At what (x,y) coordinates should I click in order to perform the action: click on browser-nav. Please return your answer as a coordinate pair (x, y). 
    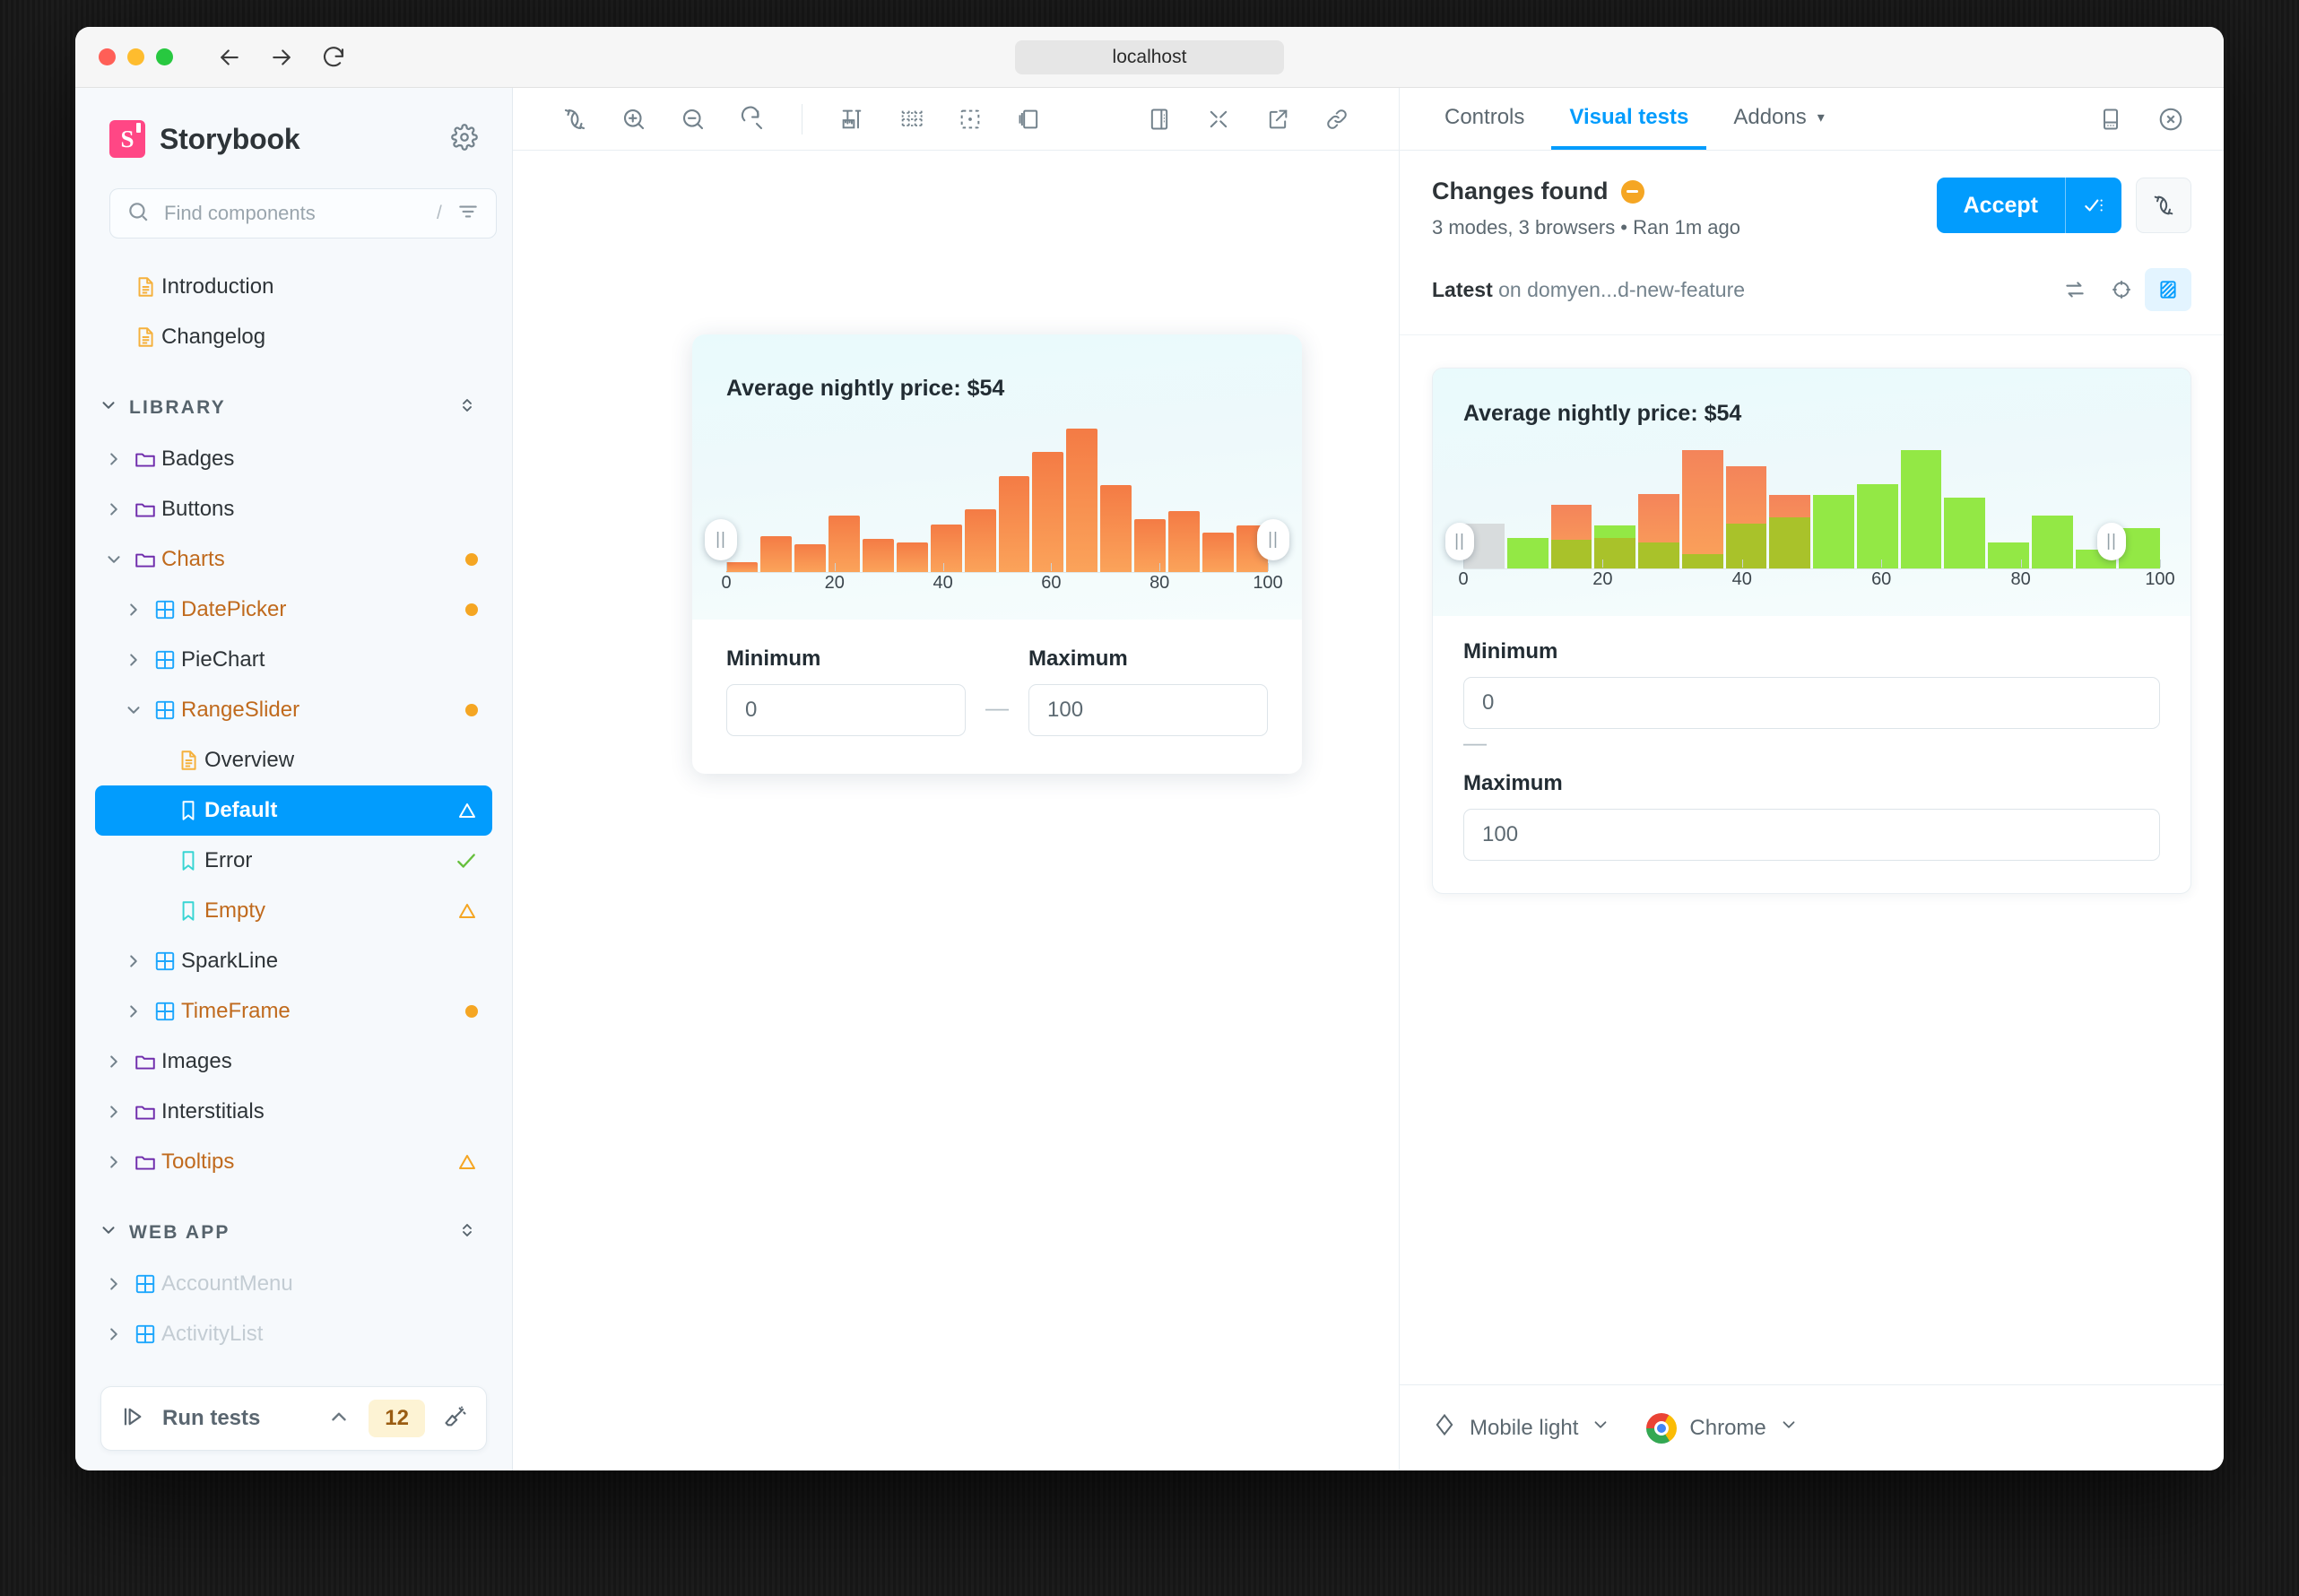
    Looking at the image, I should click on (282, 58).